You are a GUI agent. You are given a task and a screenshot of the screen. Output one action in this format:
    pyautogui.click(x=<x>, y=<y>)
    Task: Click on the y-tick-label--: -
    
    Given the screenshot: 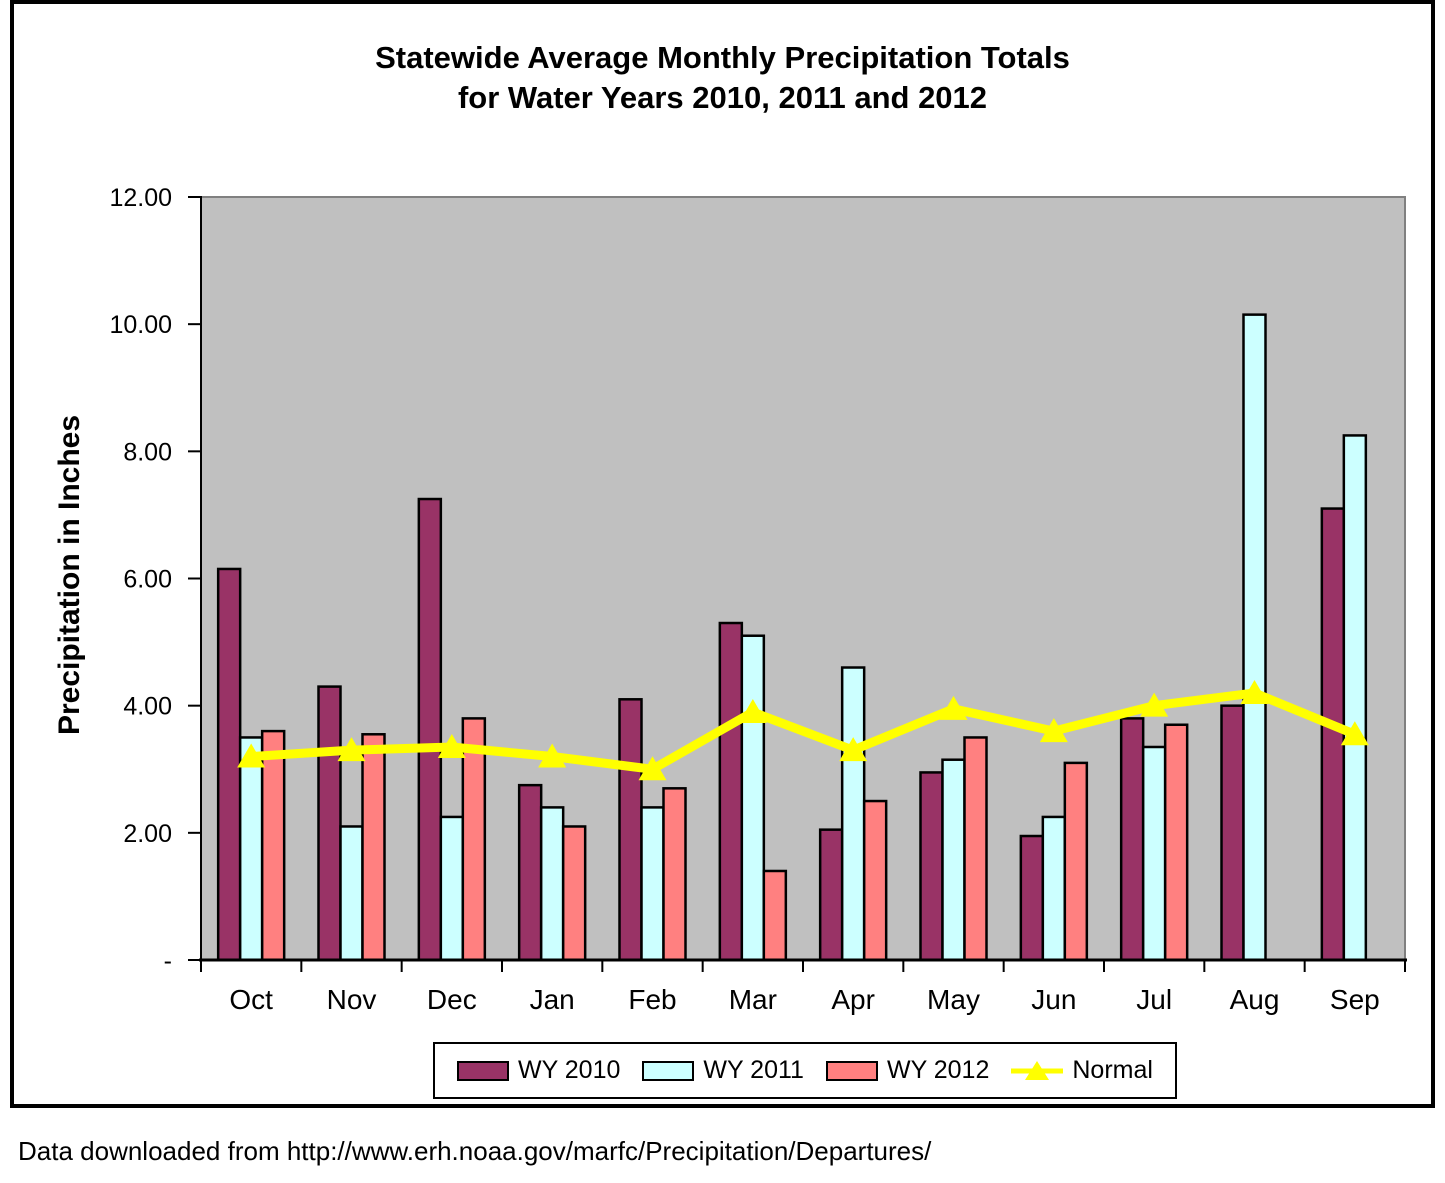 What is the action you would take?
    pyautogui.click(x=168, y=961)
    